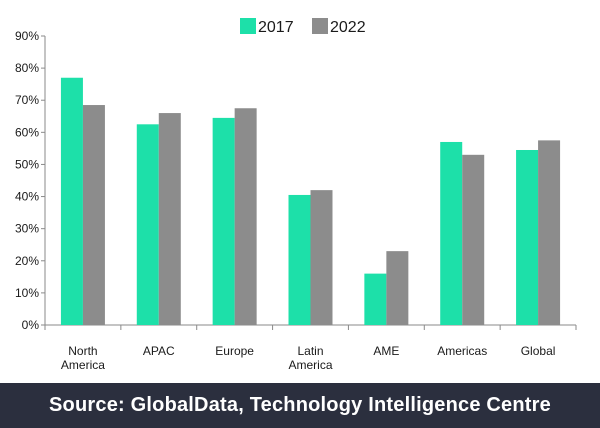 The width and height of the screenshot is (600, 428). I want to click on x-category-label: North America, so click(83, 358).